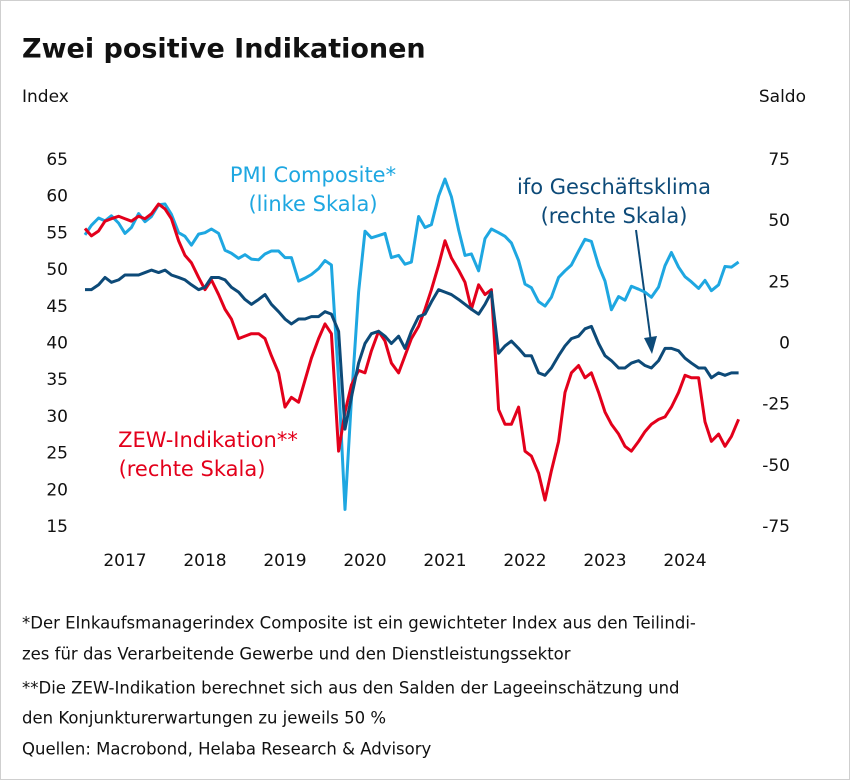 This screenshot has width=850, height=780. I want to click on x-tick-label: 2021, so click(444, 561).